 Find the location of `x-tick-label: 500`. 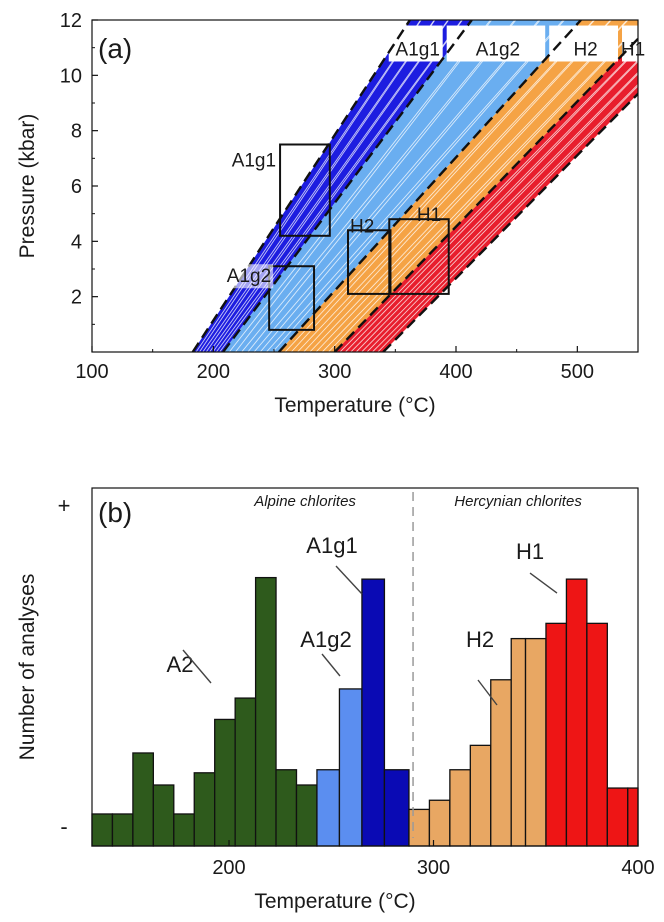

x-tick-label: 500 is located at coordinates (577, 372).